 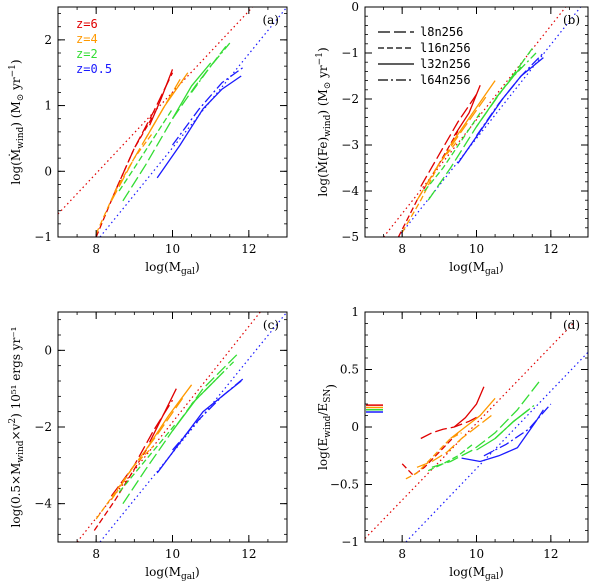 What do you see at coordinates (327, 427) in the screenshot?
I see `y-axis-label: log(Ewind/ESN)` at bounding box center [327, 427].